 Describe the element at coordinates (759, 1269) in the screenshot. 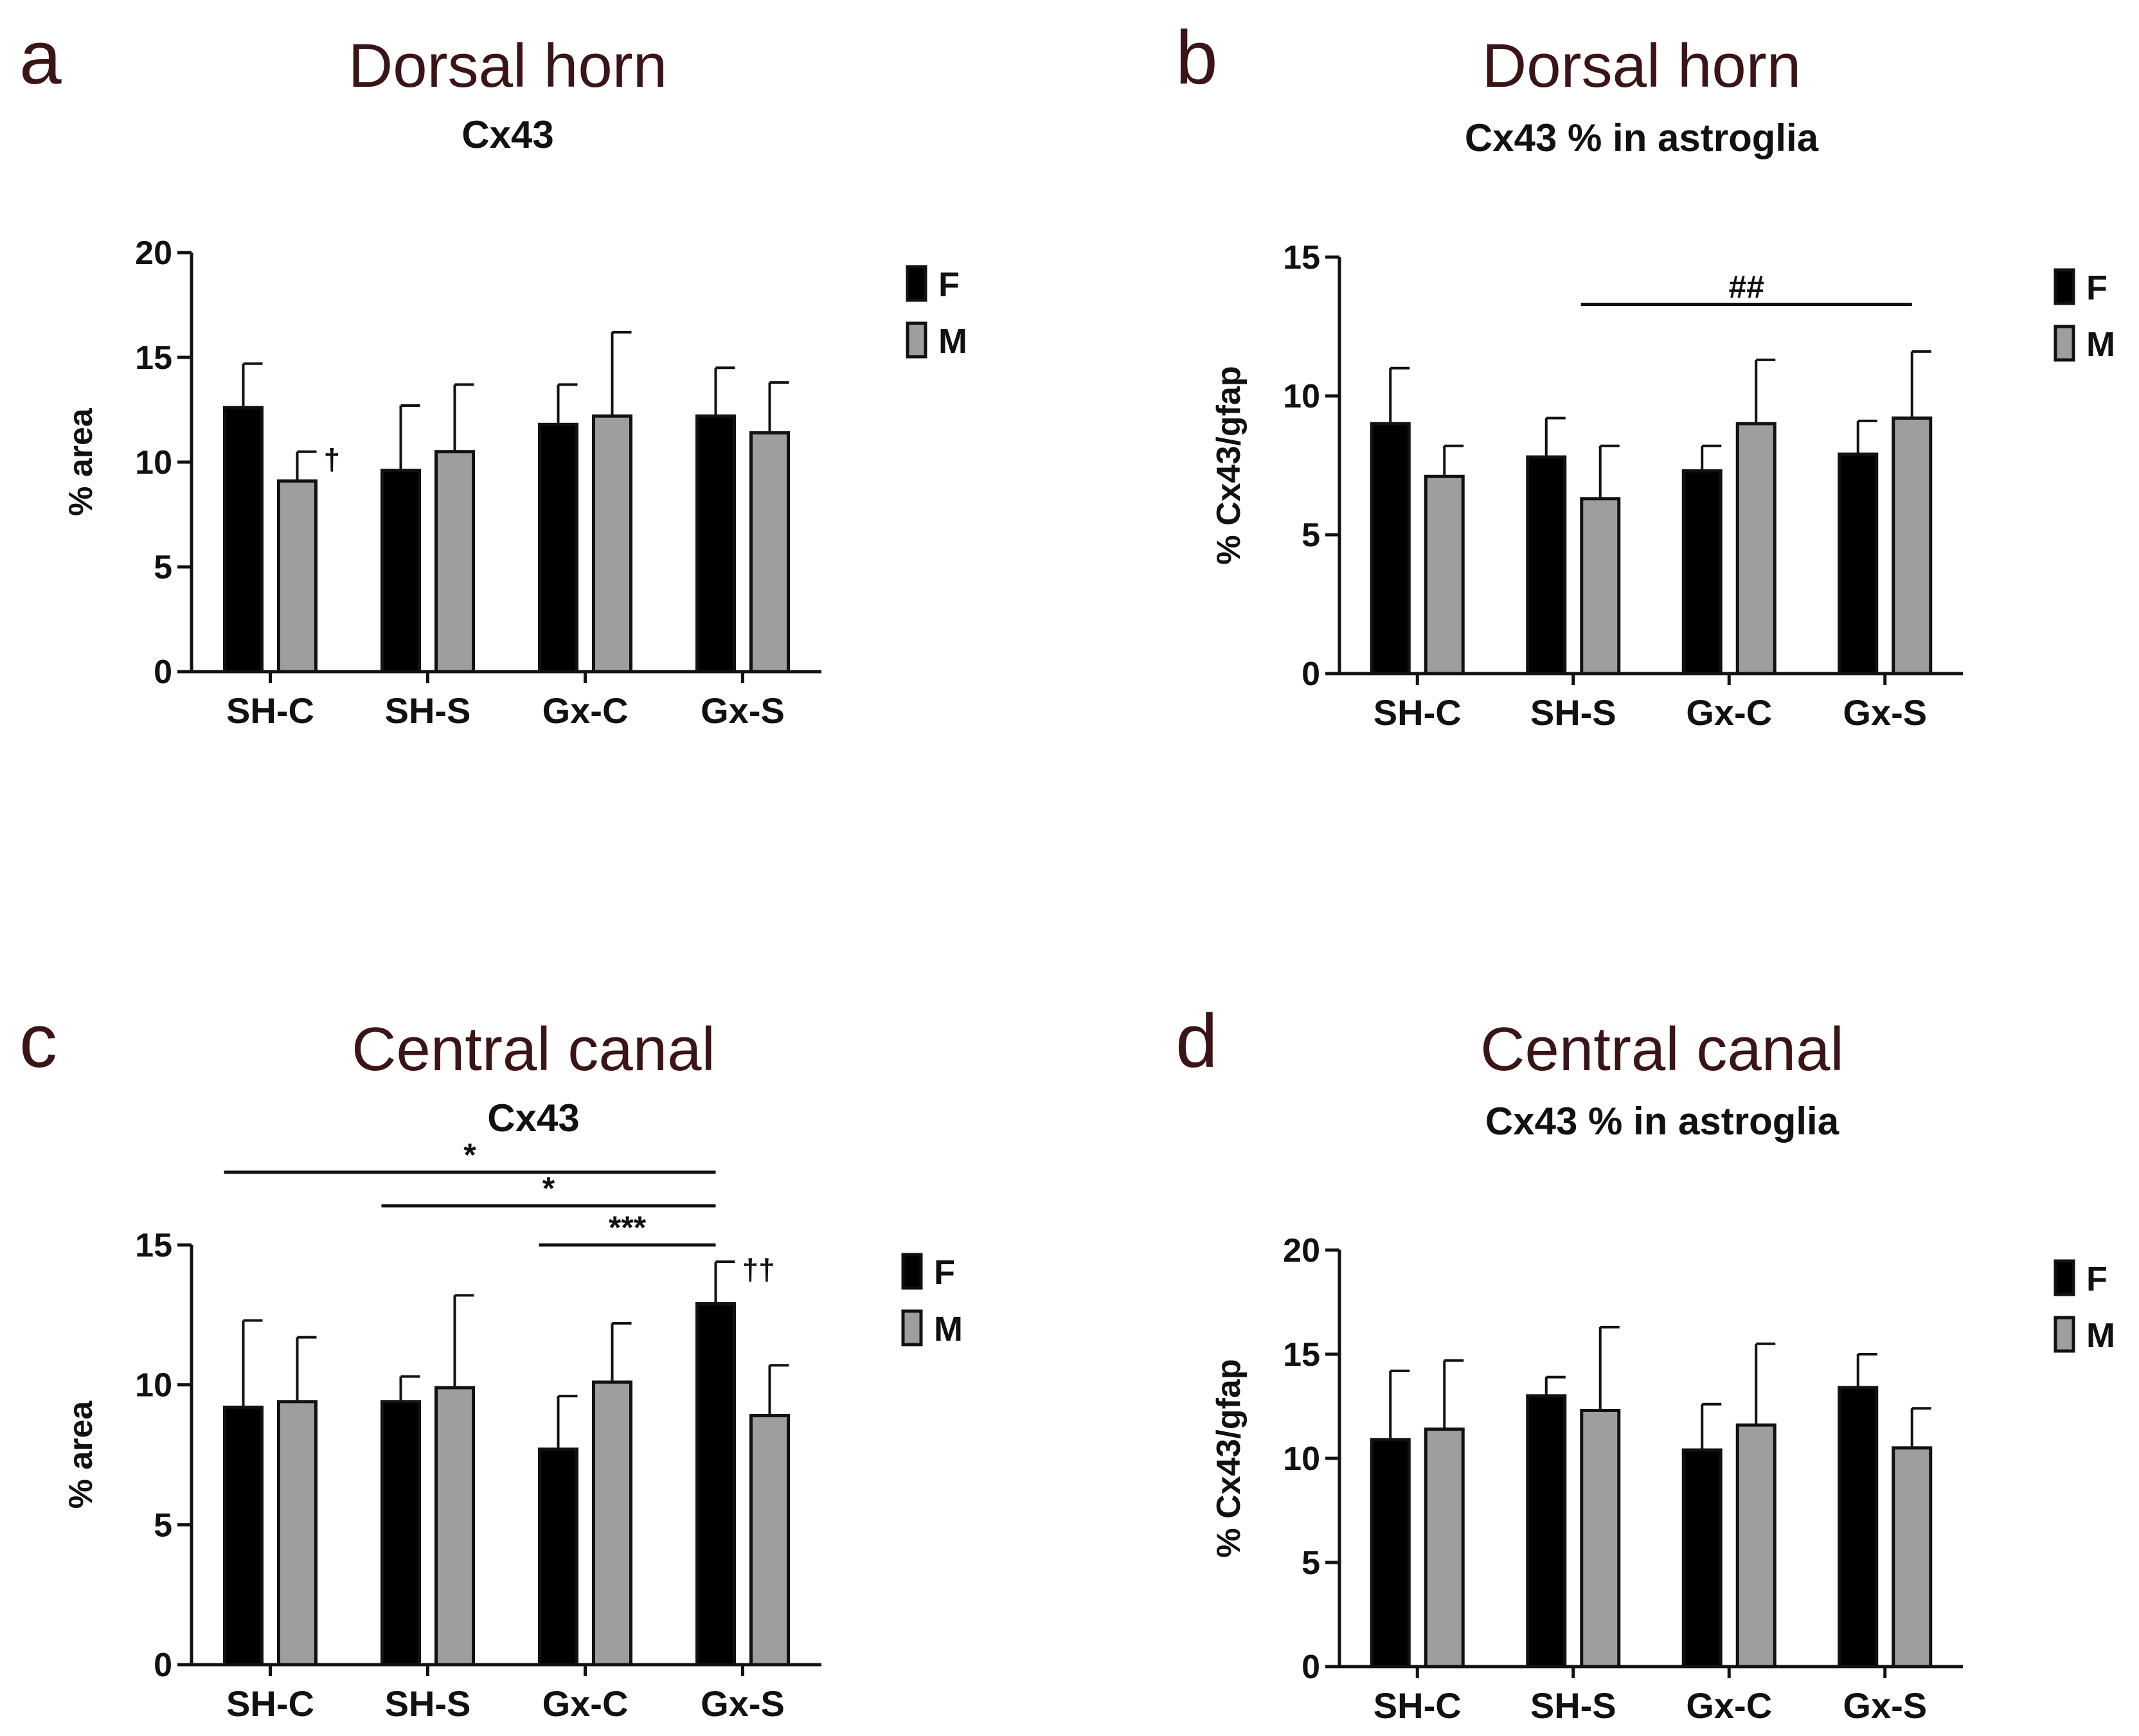

I see `significance-mark: ††` at that location.